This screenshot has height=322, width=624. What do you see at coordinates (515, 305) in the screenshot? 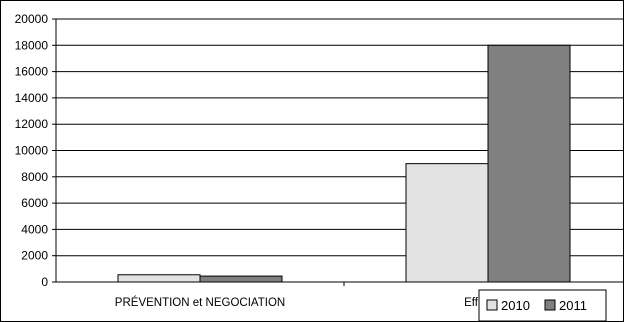
I see `legend-label-2010: 2010` at bounding box center [515, 305].